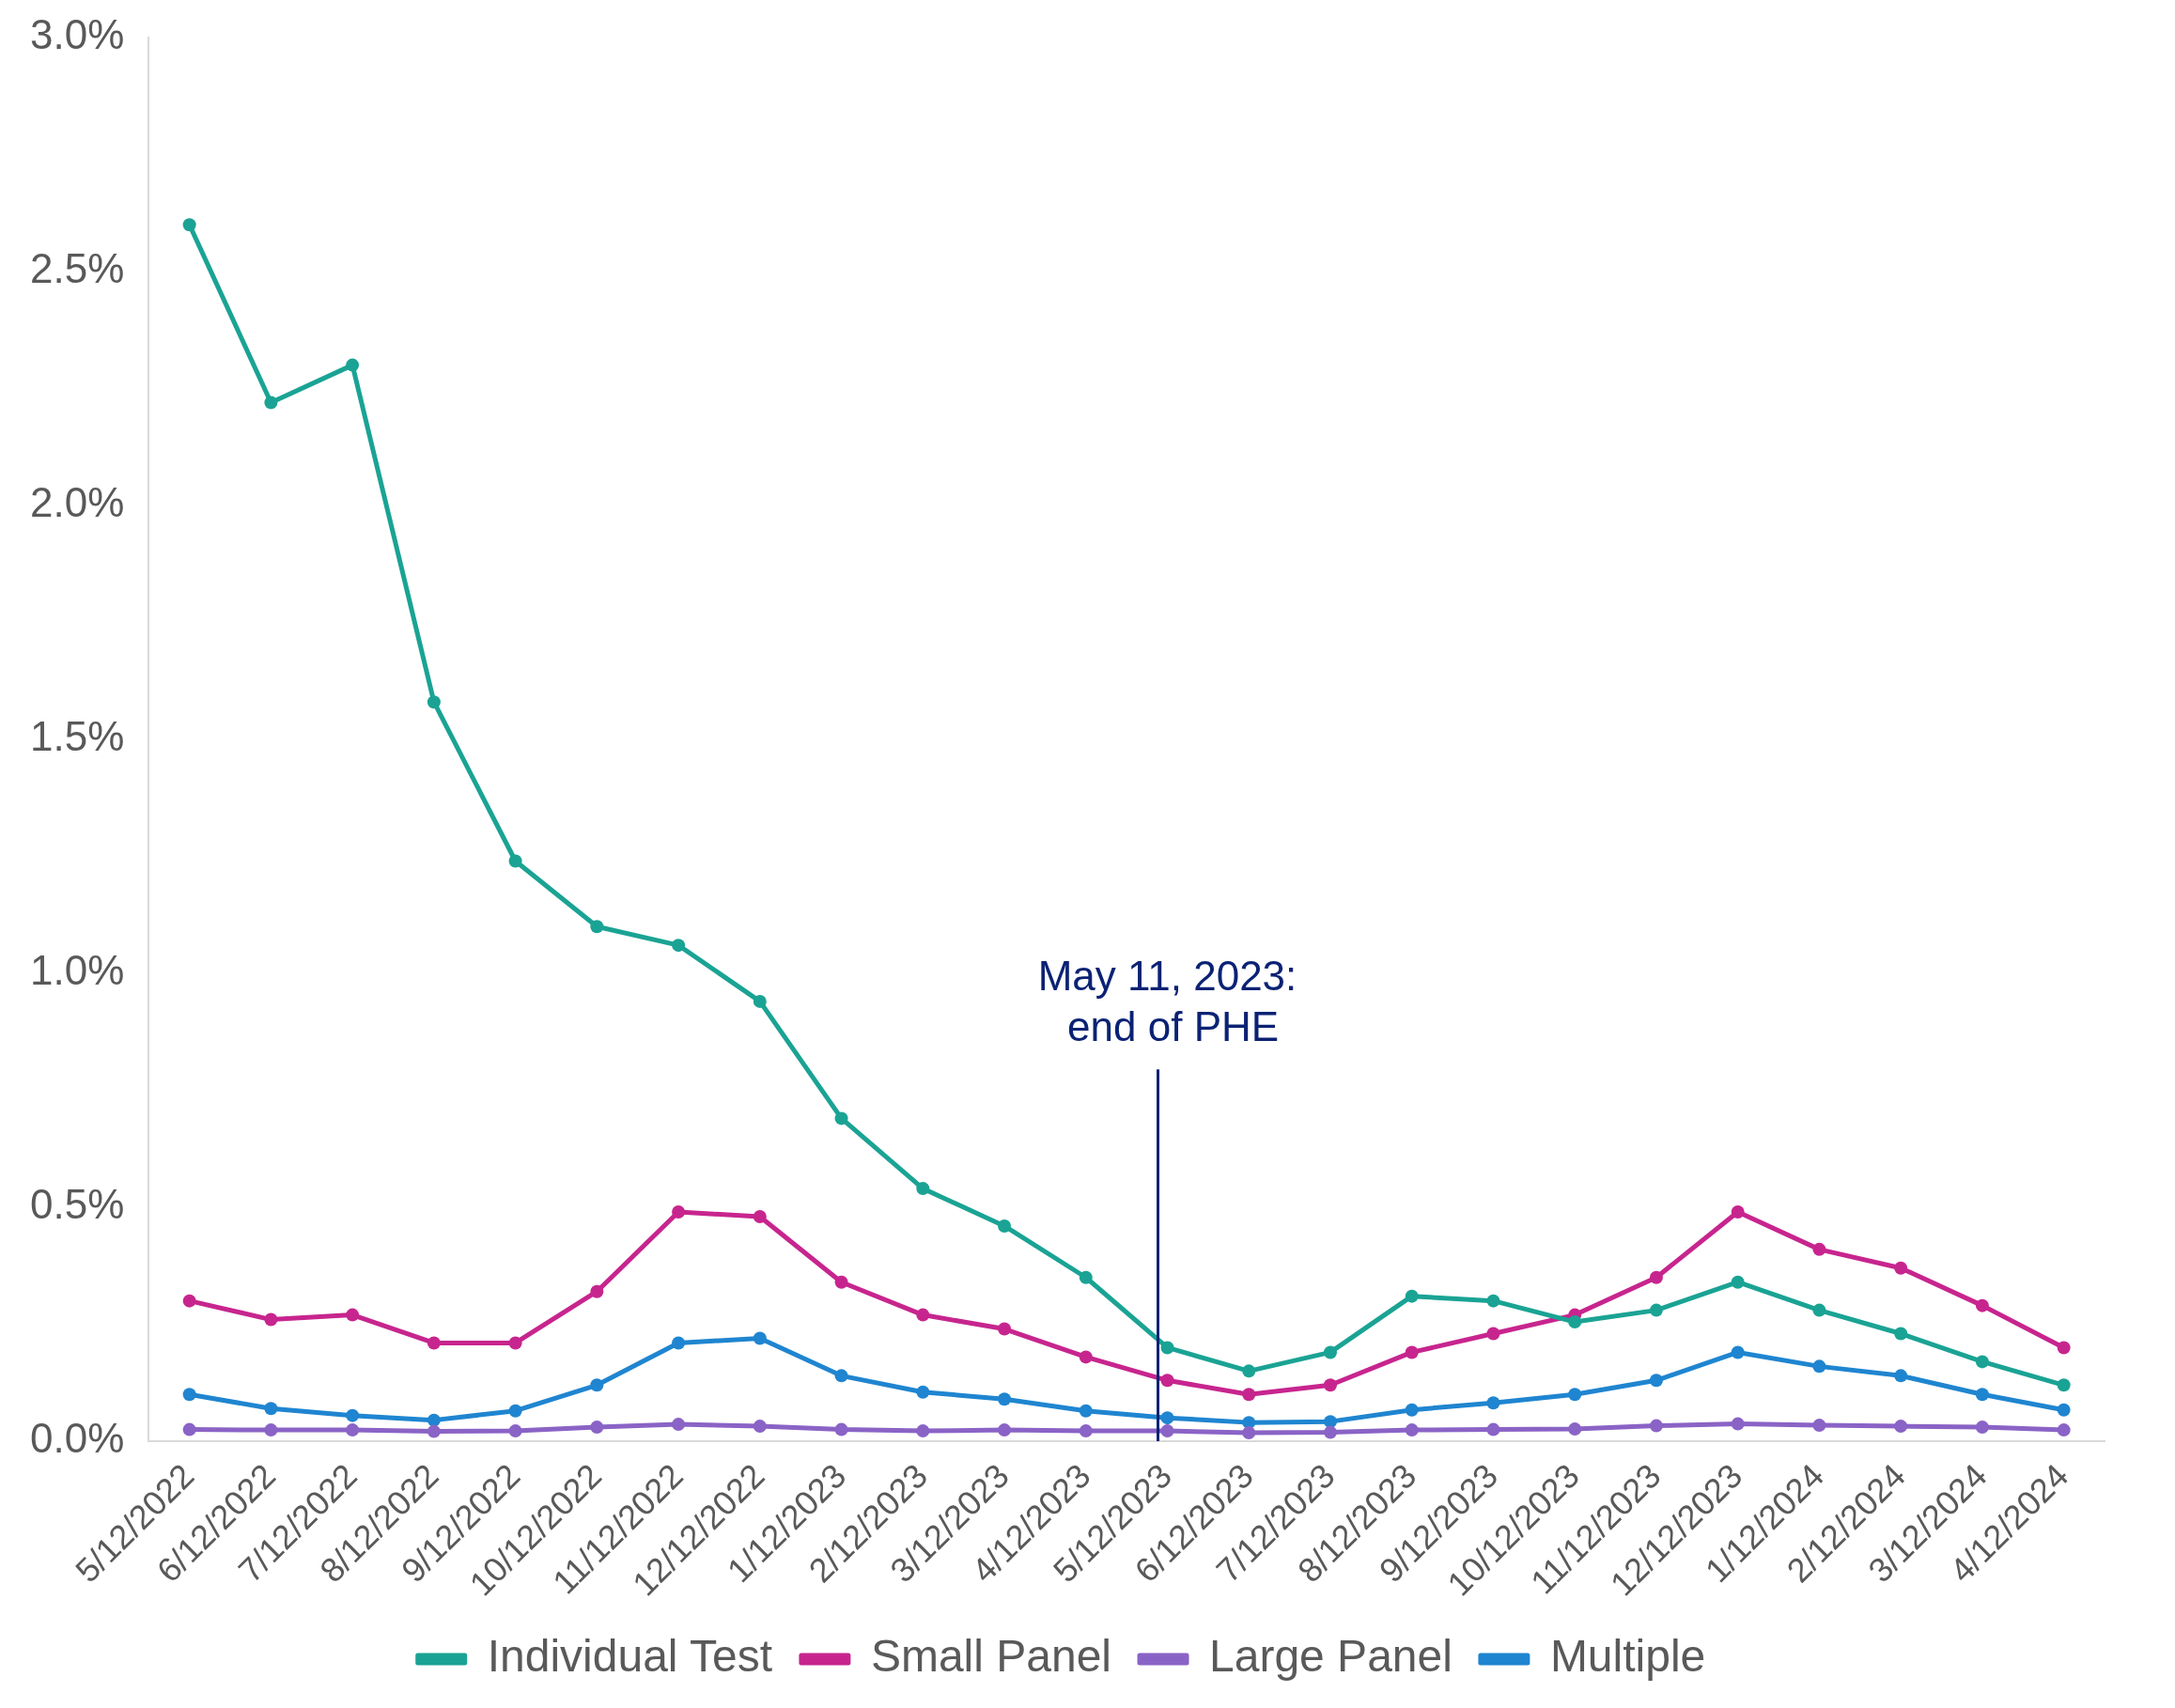 The width and height of the screenshot is (2175, 1708). Describe the element at coordinates (77, 502) in the screenshot. I see `y-tick-label: 2.0%` at that location.